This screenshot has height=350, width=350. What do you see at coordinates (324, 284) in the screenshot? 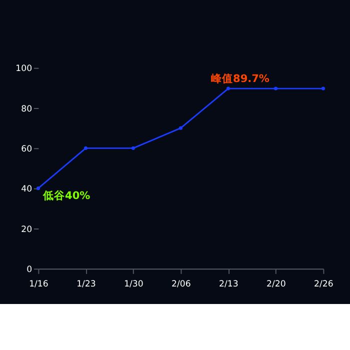
I see `x-tick-label: 2/26` at bounding box center [324, 284].